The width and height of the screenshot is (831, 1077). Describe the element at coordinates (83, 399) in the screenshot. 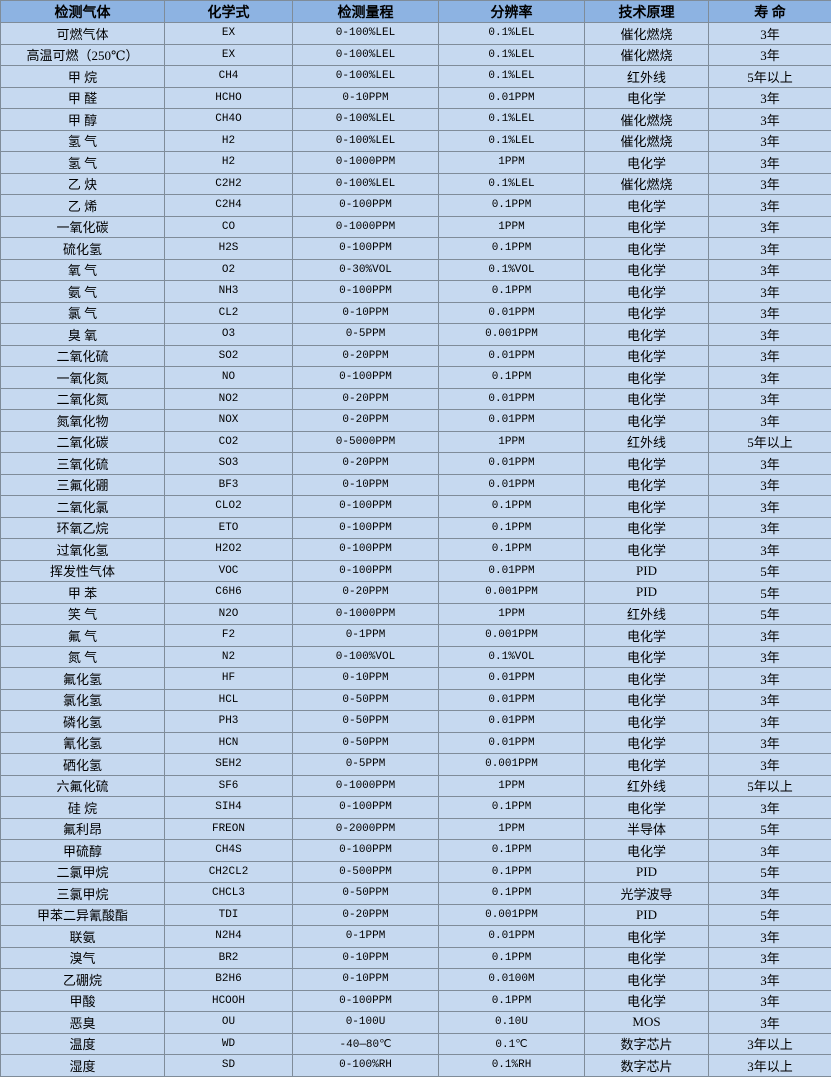

I see `cell-gas: 二氧化氮` at that location.